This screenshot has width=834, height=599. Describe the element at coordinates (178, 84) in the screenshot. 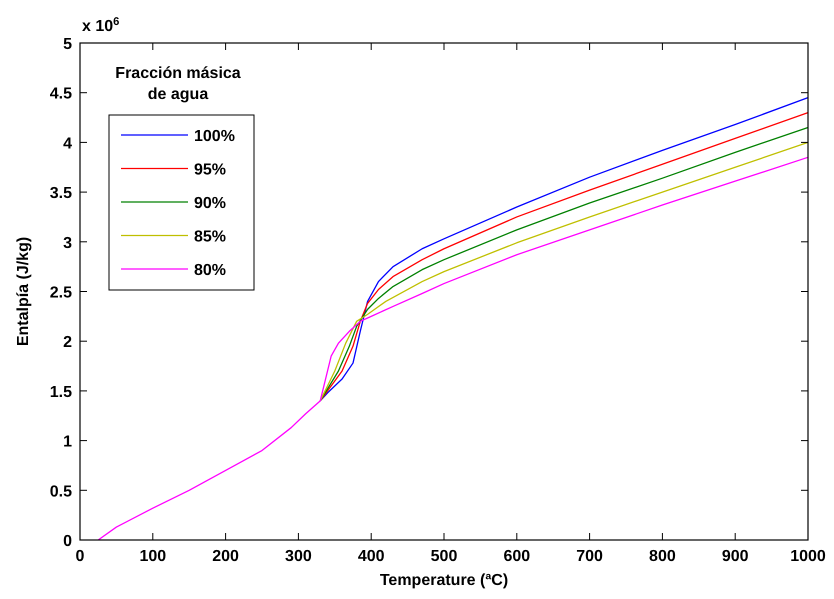

I see `legend-title: Fracción másica de agua` at that location.